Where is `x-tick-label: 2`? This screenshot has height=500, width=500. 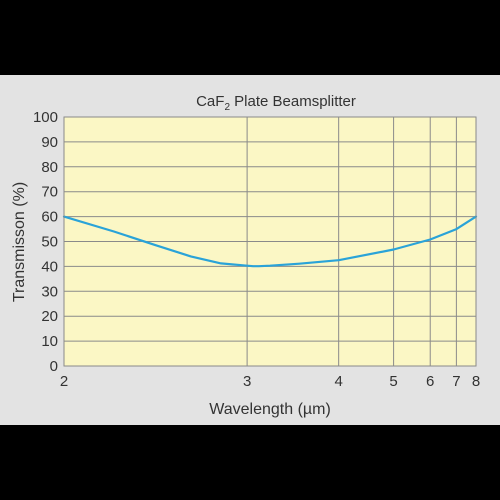
x-tick-label: 2 is located at coordinates (64, 381).